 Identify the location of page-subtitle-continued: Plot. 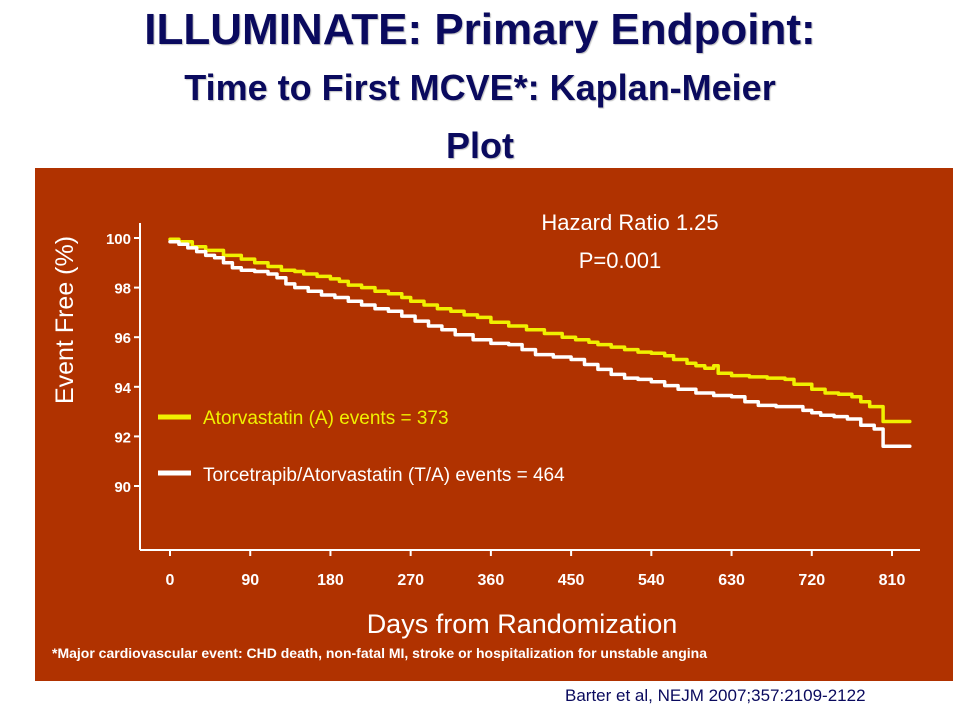
(480, 145).